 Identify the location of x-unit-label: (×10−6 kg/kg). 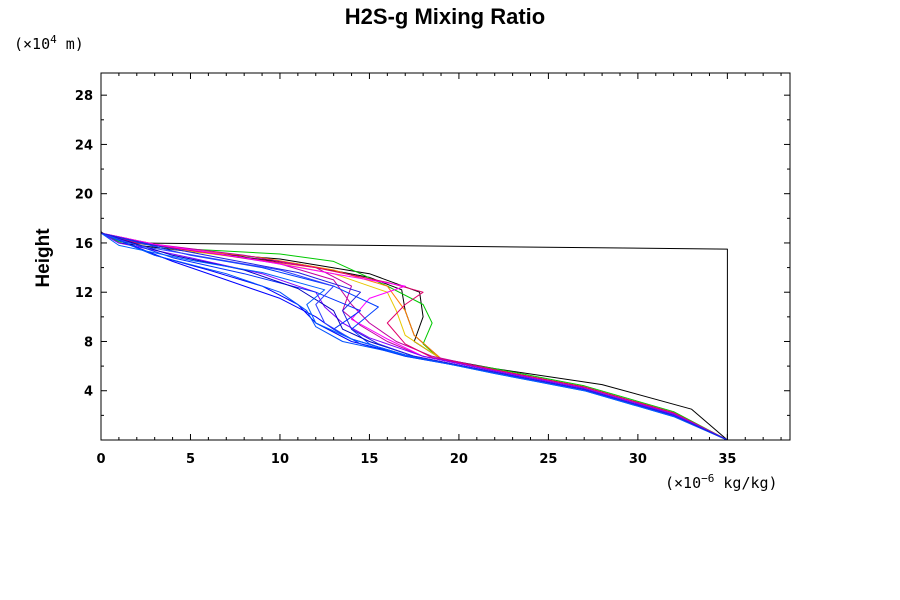
(721, 482).